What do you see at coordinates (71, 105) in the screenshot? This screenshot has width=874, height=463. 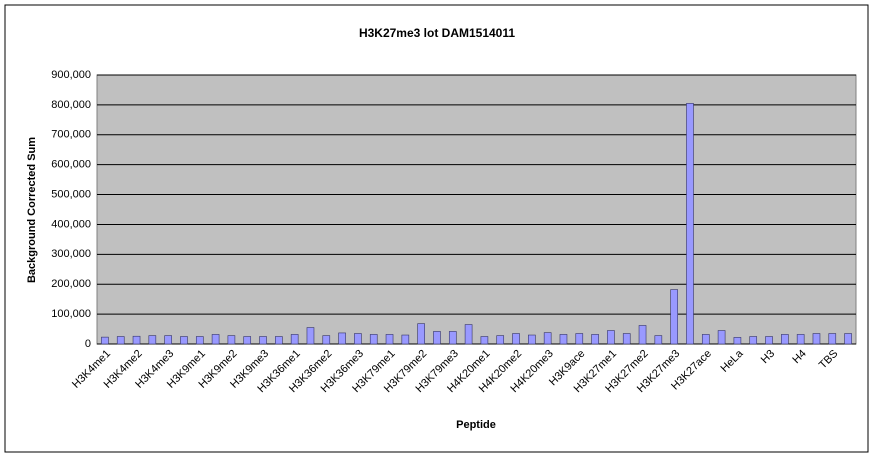 I see `y-tick-label: 800,000` at bounding box center [71, 105].